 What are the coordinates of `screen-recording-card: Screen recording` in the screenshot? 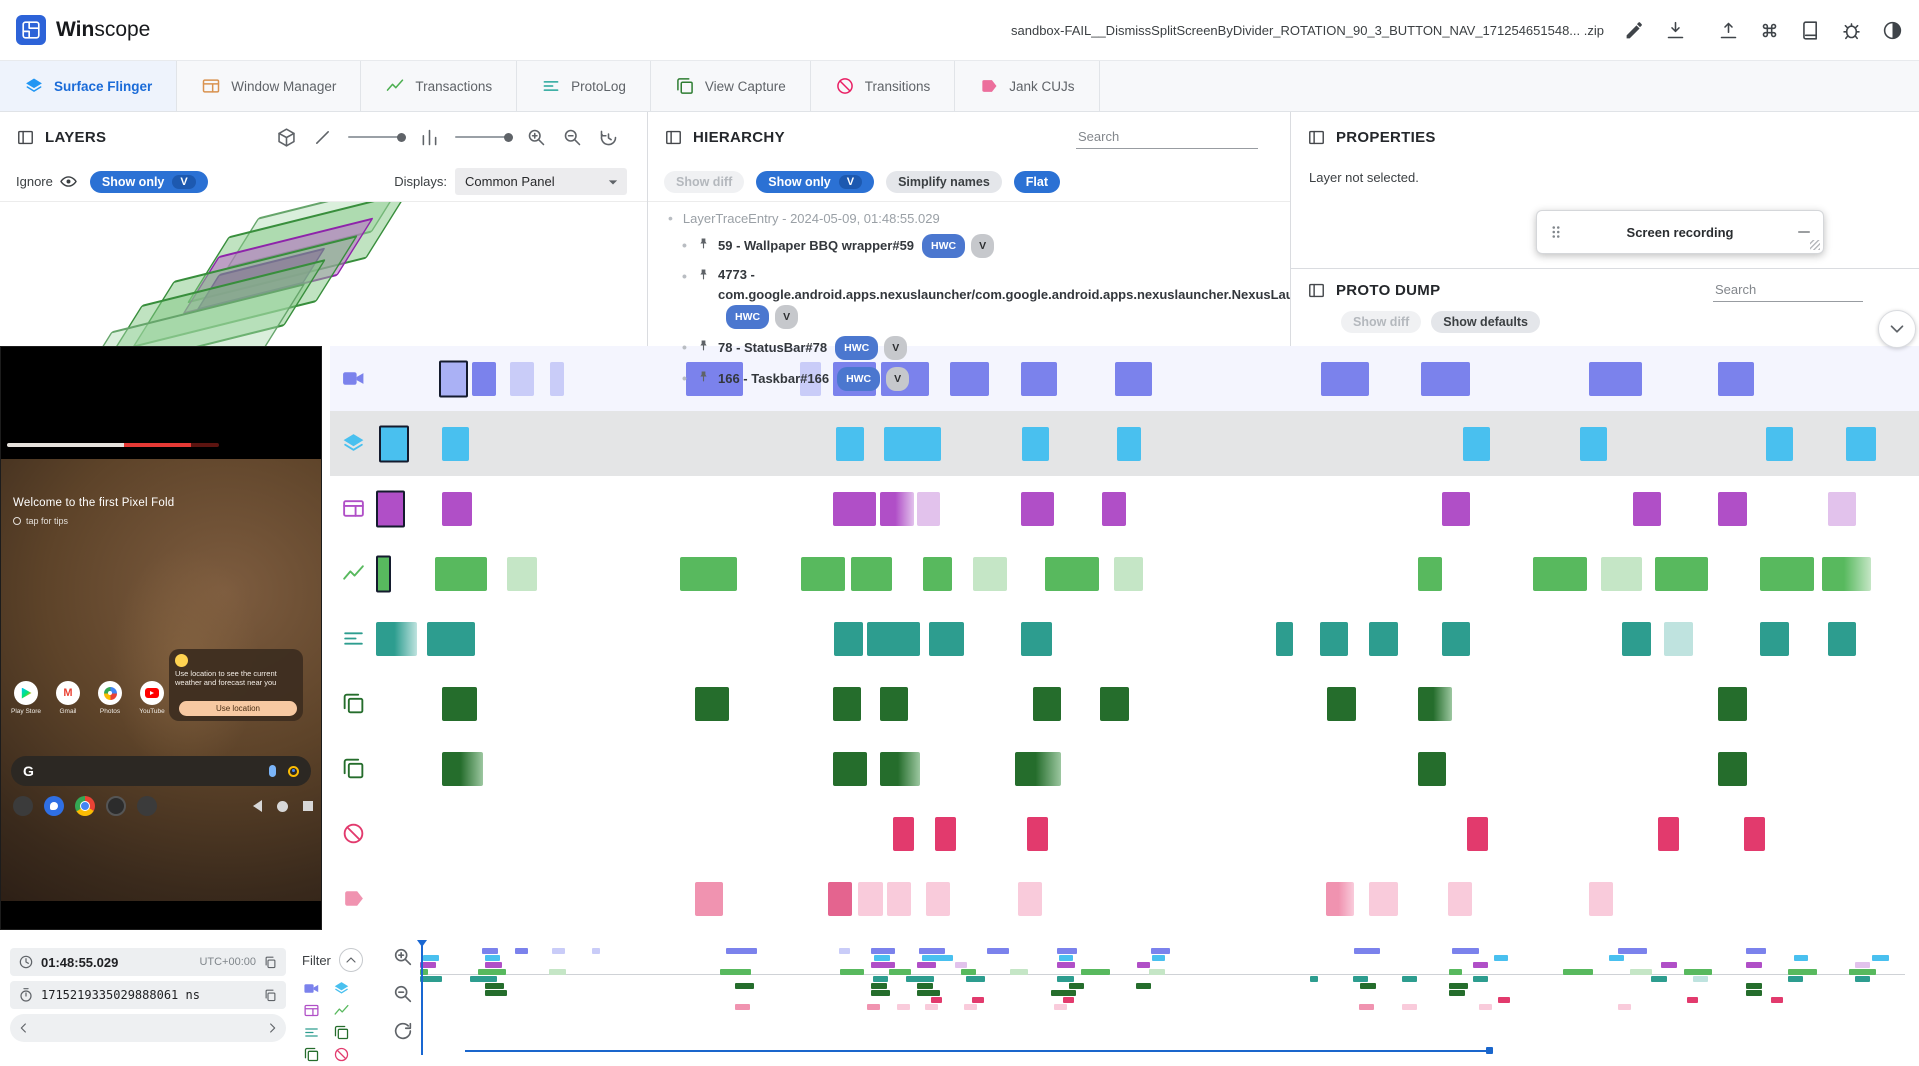 It's located at (1680, 232).